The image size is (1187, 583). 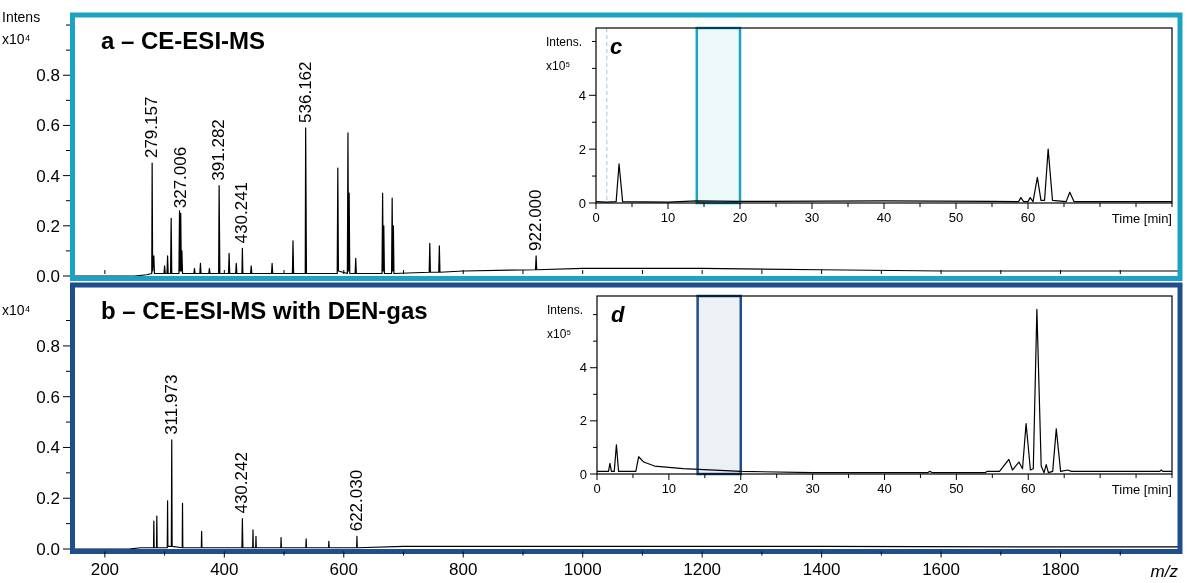 I want to click on text: a – CE-ESI-MS, so click(x=183, y=40).